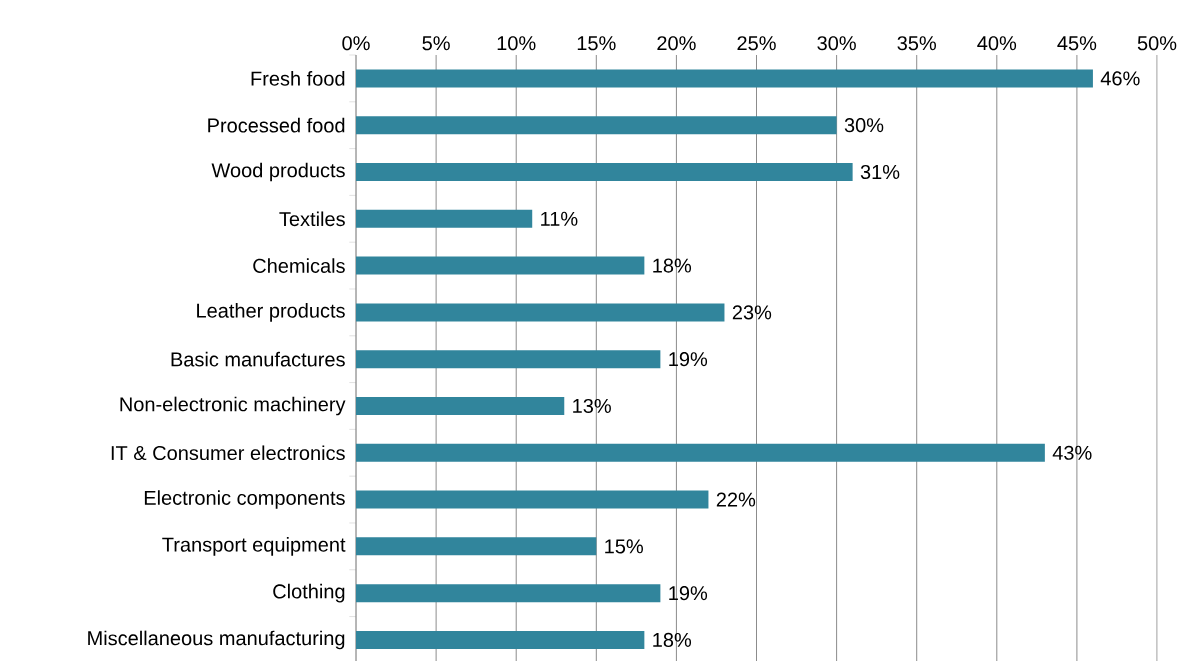 This screenshot has width=1187, height=661. What do you see at coordinates (1120, 78) in the screenshot?
I see `data-label: 46%` at bounding box center [1120, 78].